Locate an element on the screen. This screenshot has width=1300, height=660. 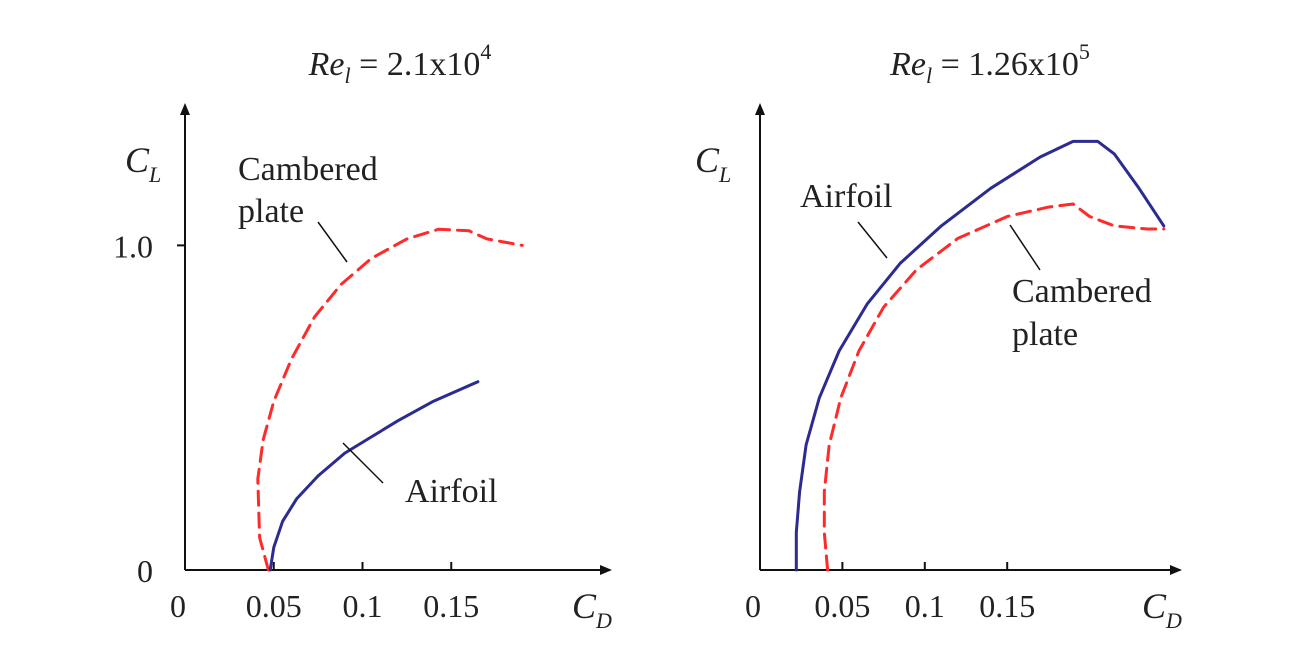
airfoil-curve is located at coordinates (374, 476).